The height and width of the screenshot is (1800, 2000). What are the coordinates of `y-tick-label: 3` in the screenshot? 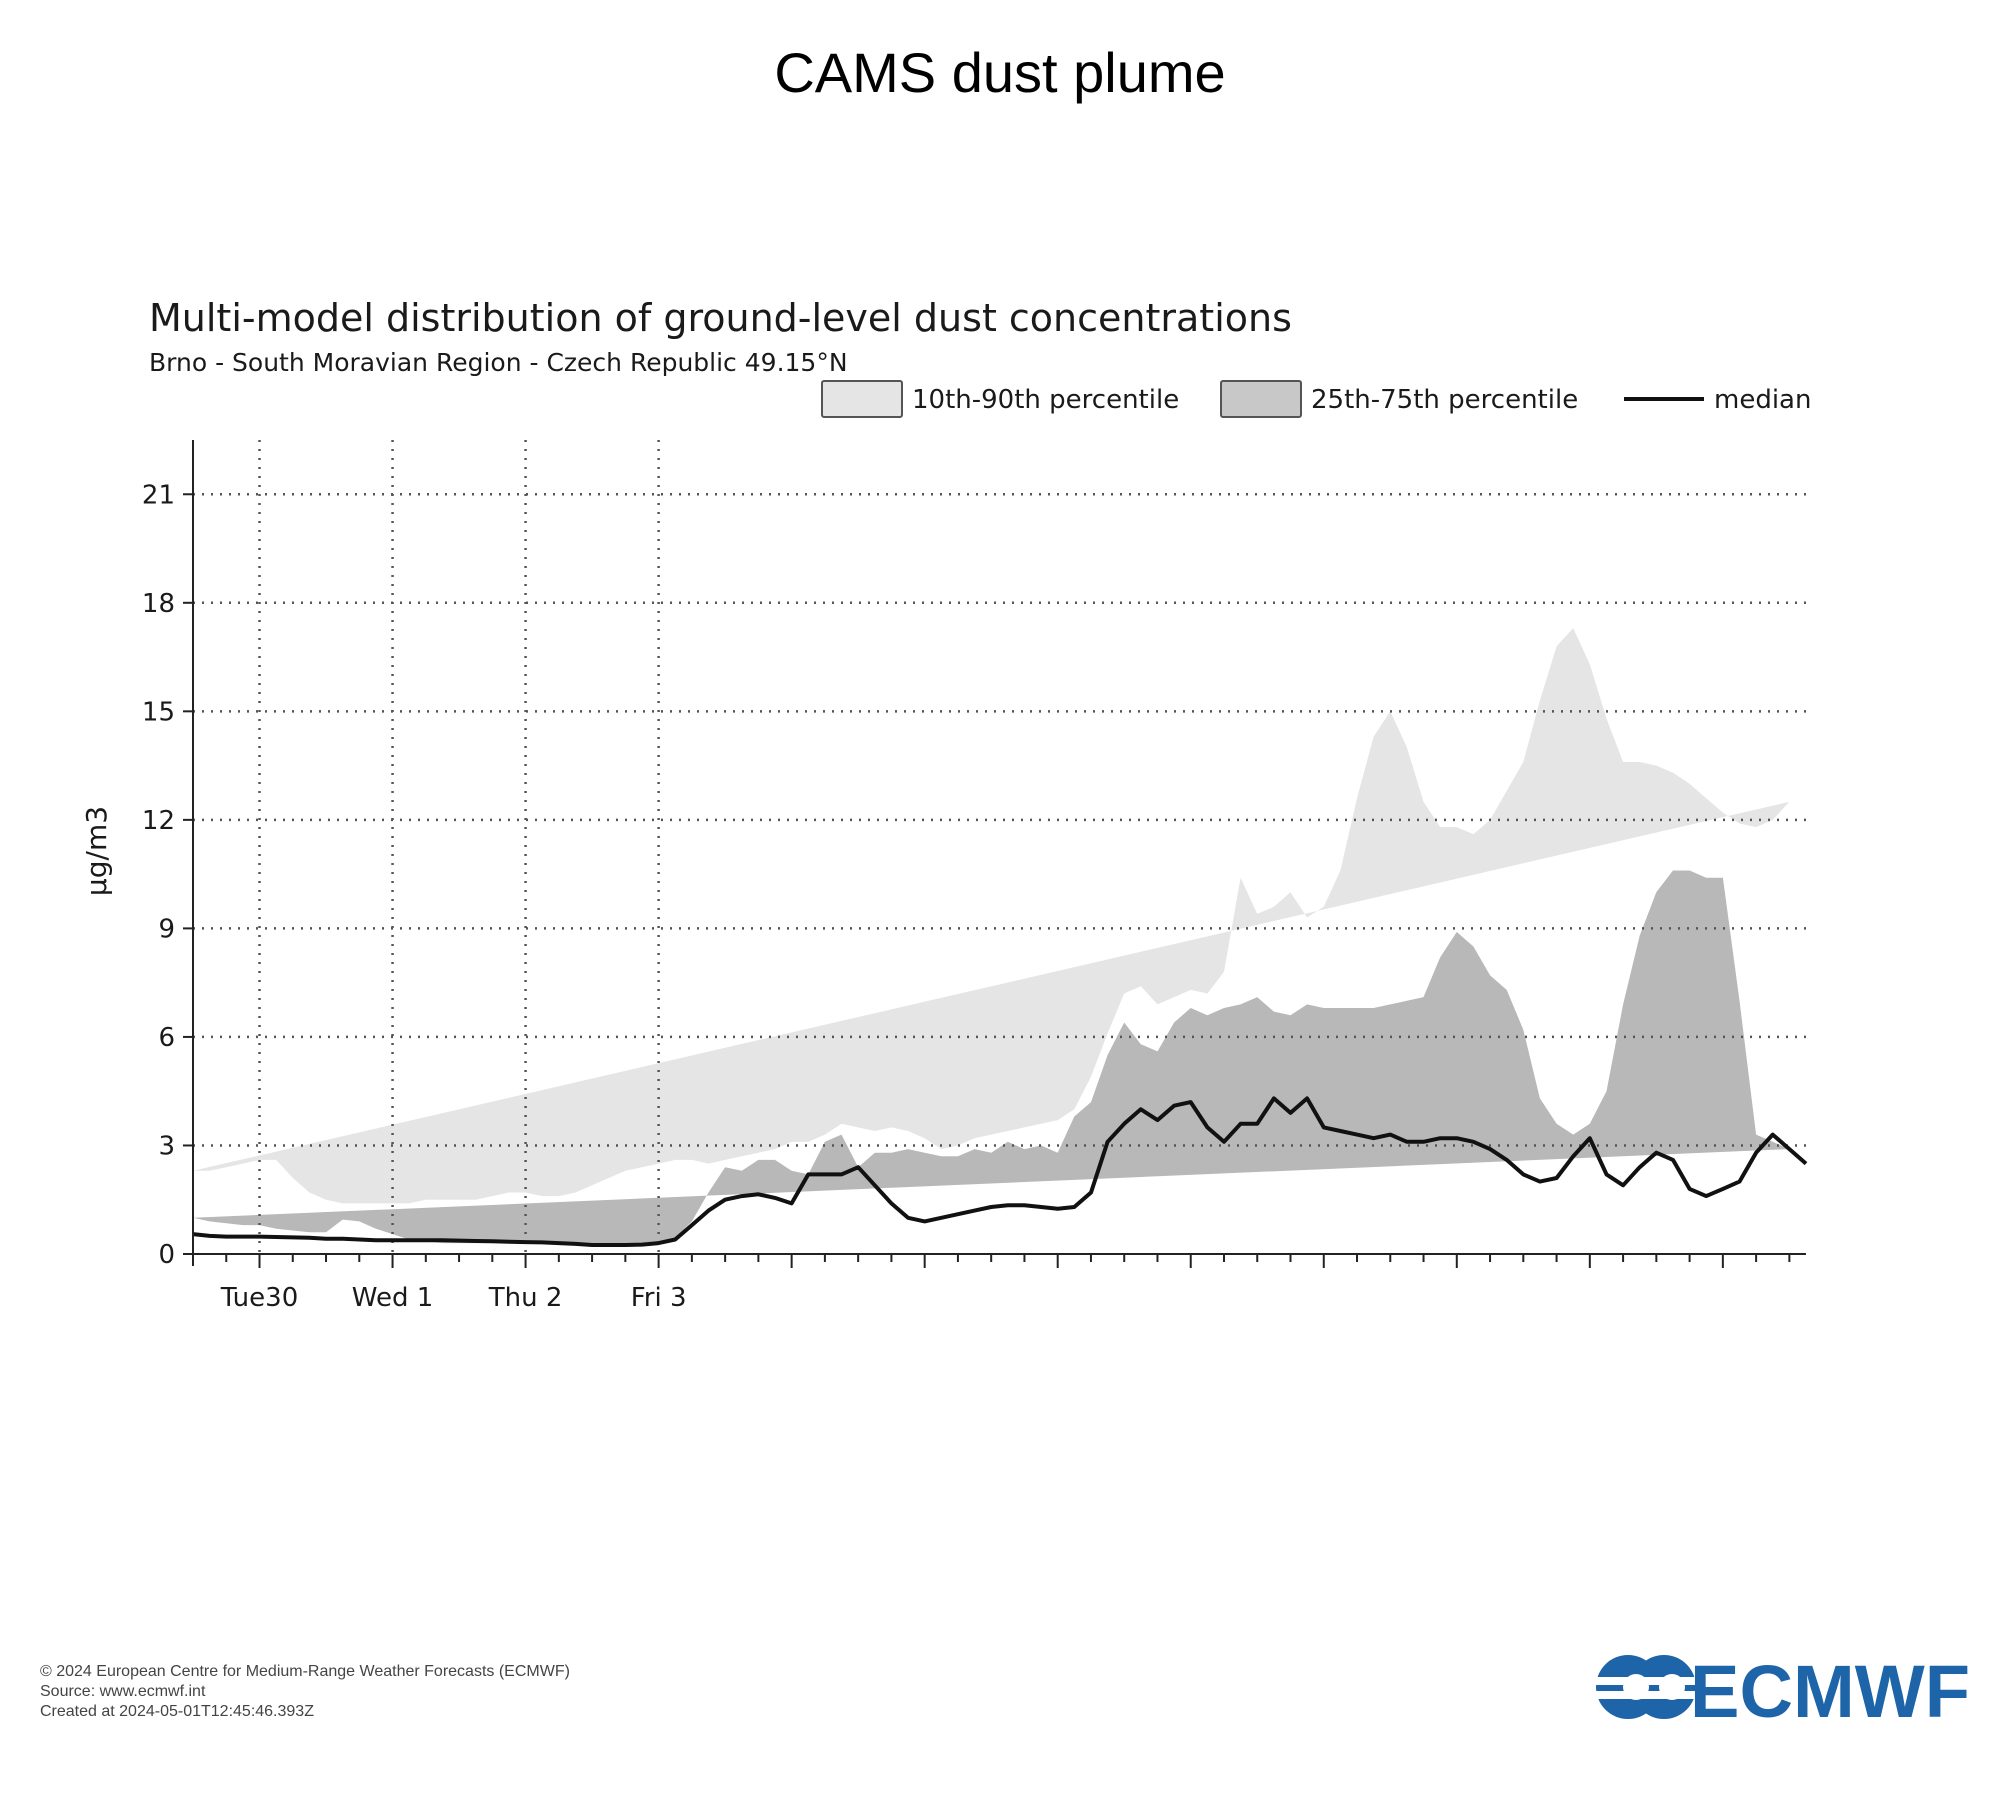 It's located at (166, 1146).